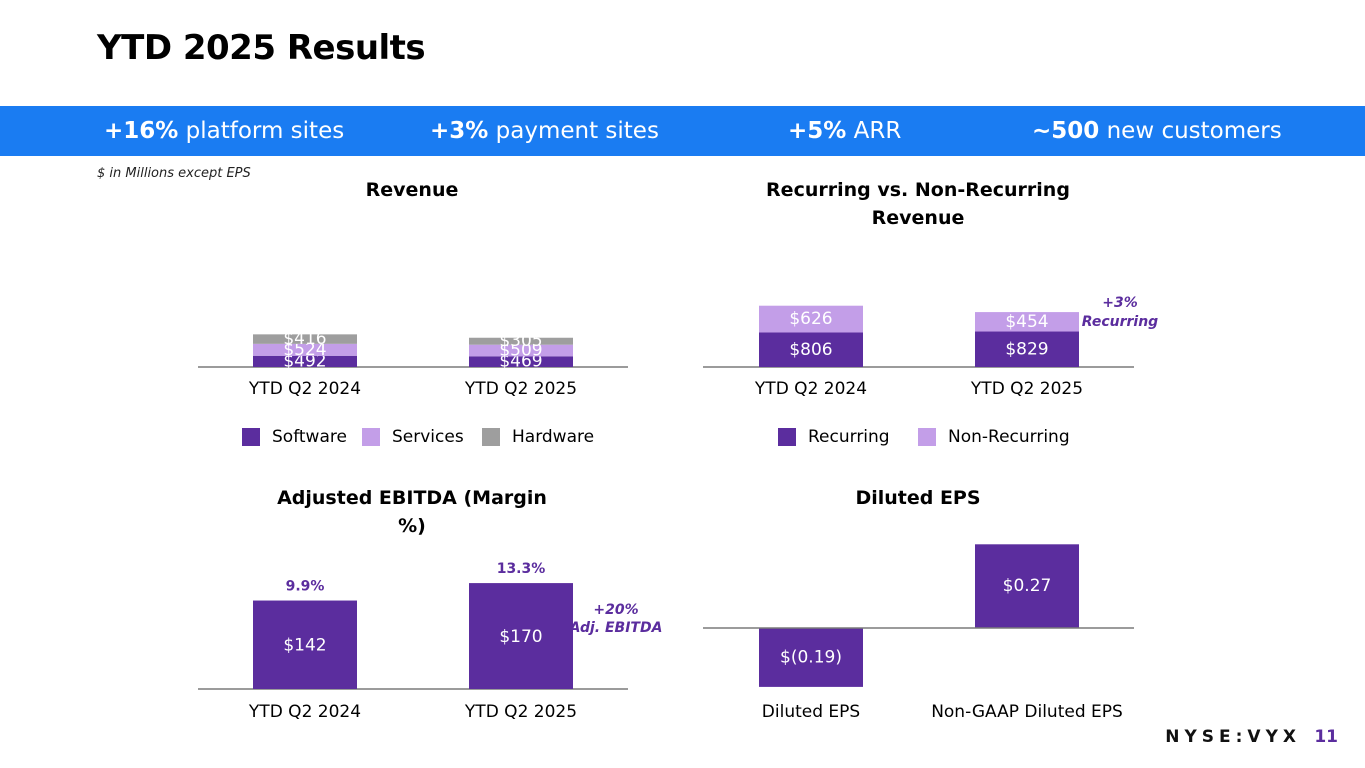 Image resolution: width=1365 pixels, height=768 pixels. What do you see at coordinates (174, 173) in the screenshot?
I see `units-note: $ in Millions except EPS` at bounding box center [174, 173].